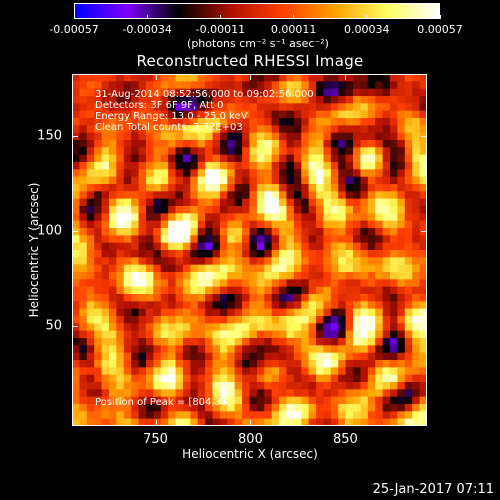 The image size is (500, 500). Describe the element at coordinates (251, 423) in the screenshot. I see `x-tick-mark` at that location.